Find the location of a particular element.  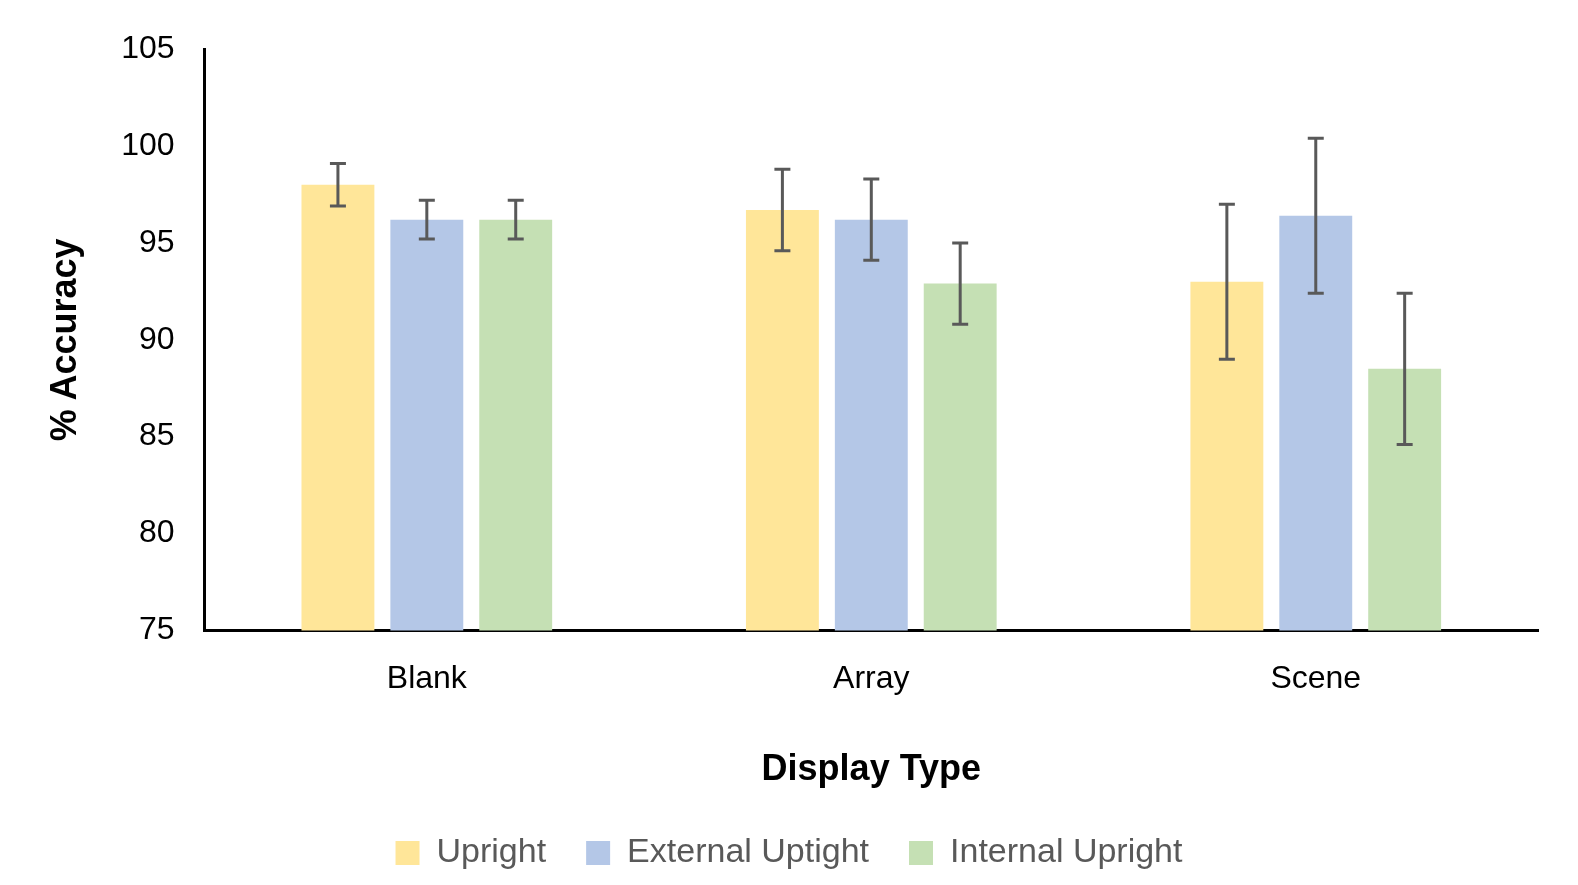

y-tick-label: 105 is located at coordinates (148, 47).